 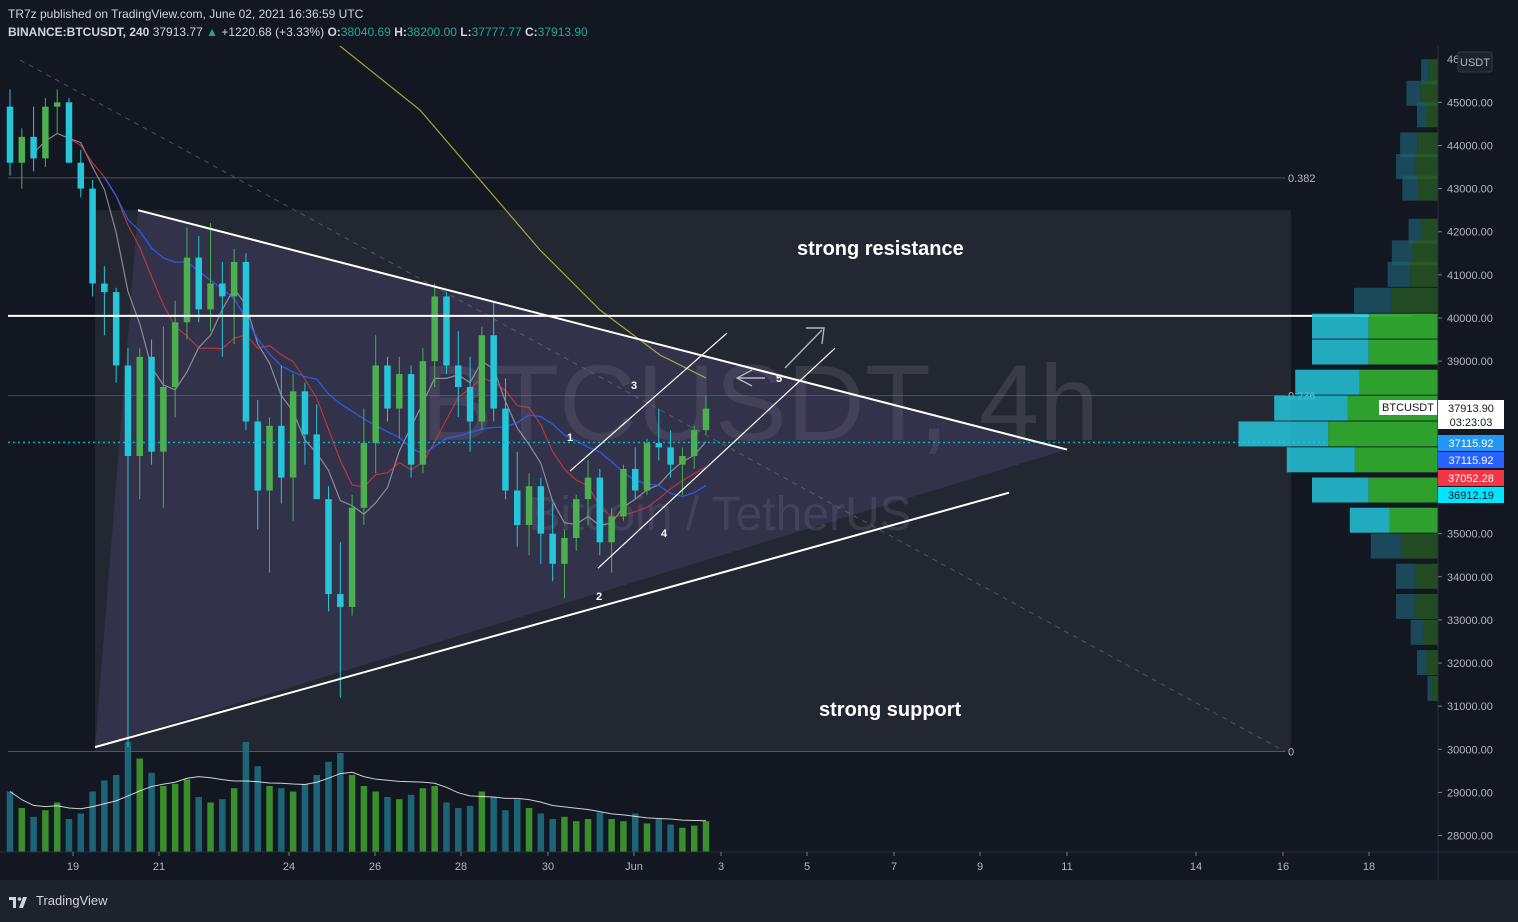 I want to click on tradingview-logo-icon, so click(x=20, y=901).